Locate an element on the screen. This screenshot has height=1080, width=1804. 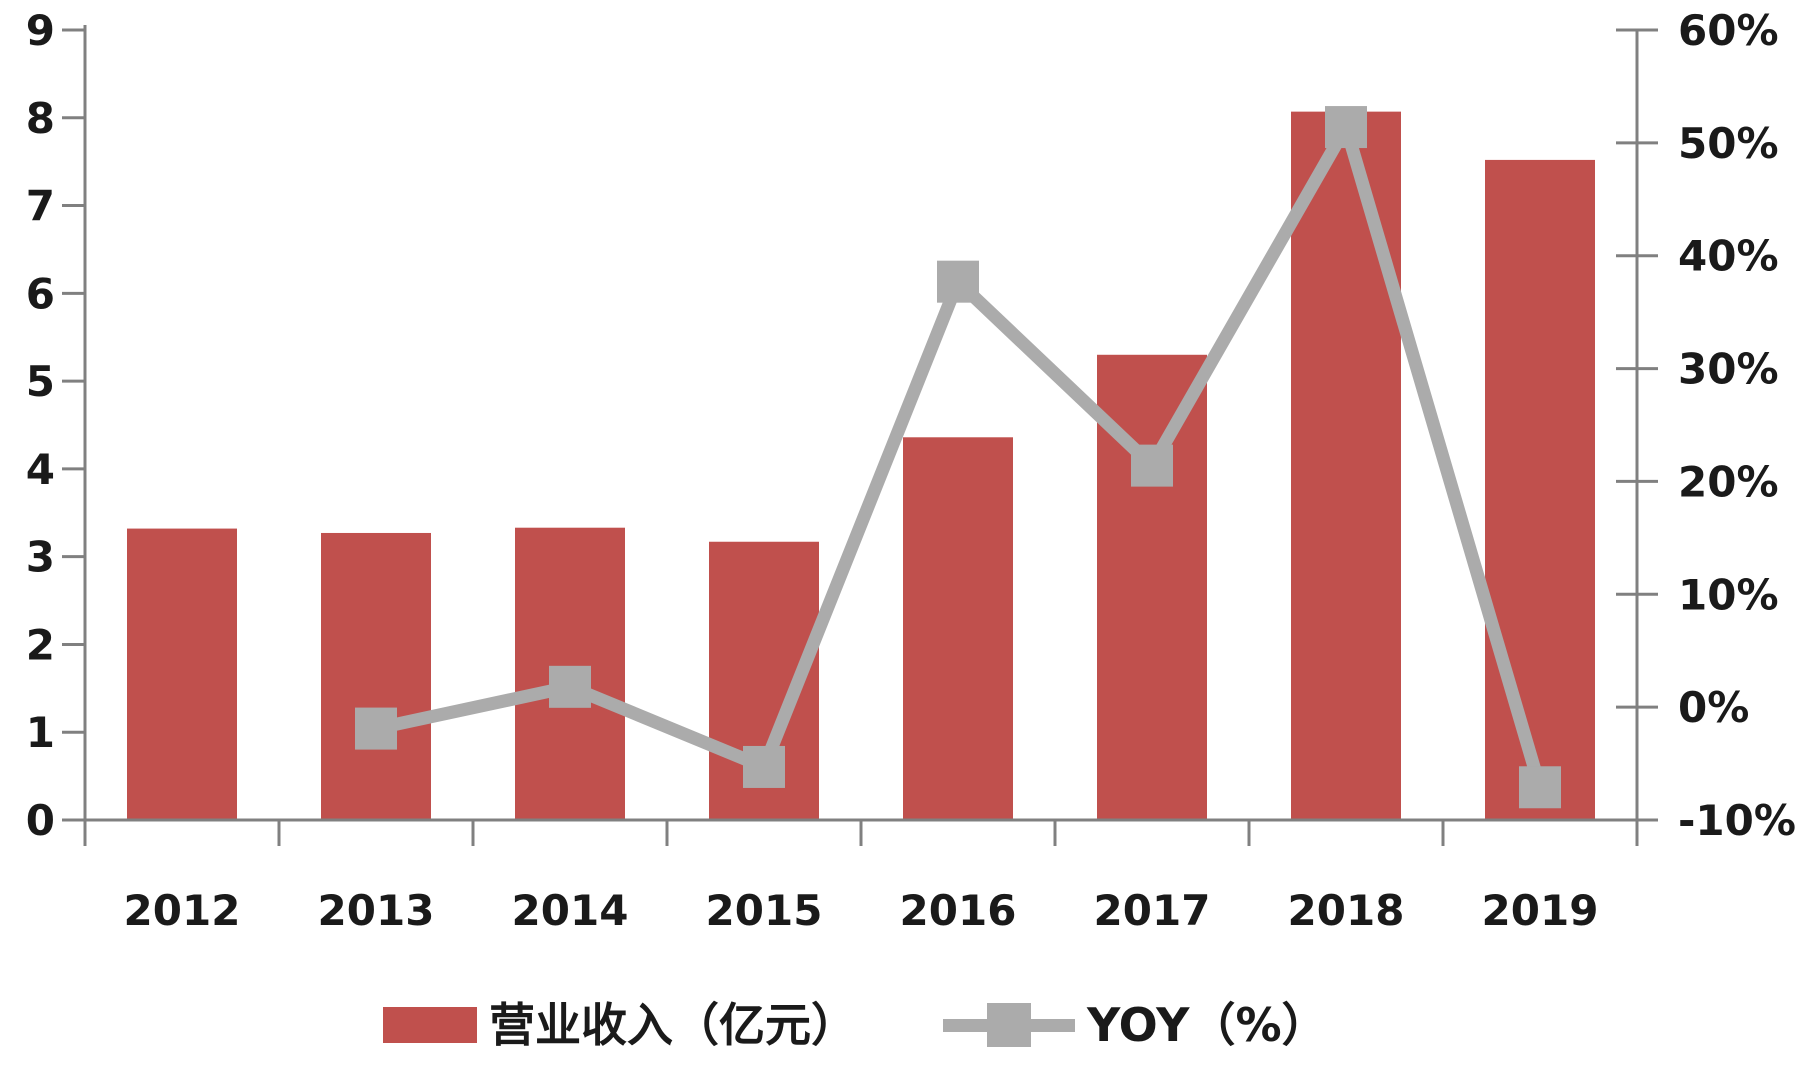
left-tick-label: 8 is located at coordinates (40, 118).